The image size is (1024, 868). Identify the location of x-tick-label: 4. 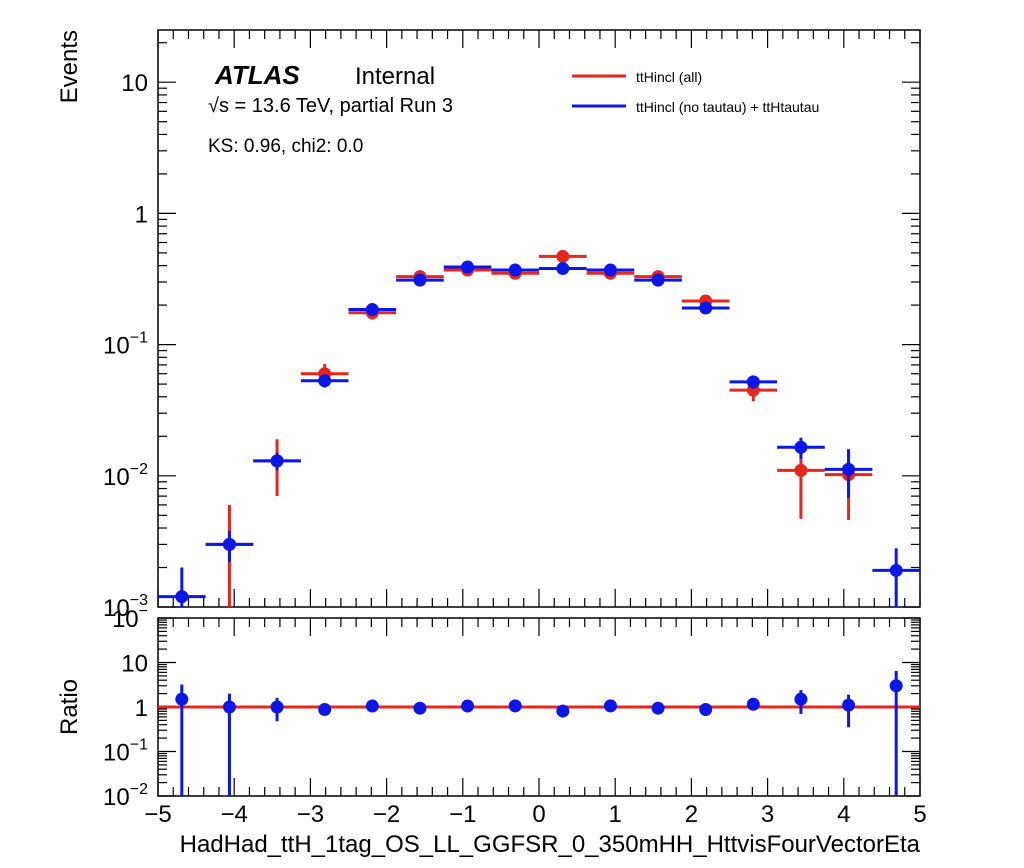
(843, 814).